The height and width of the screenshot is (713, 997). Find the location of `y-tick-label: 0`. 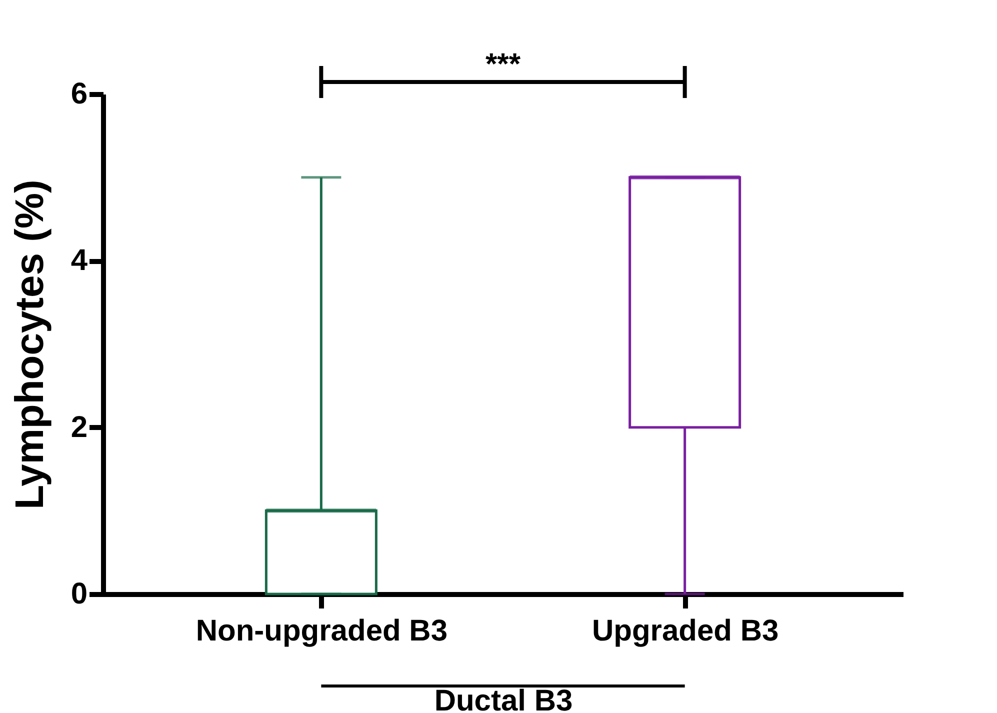

y-tick-label: 0 is located at coordinates (79, 594).